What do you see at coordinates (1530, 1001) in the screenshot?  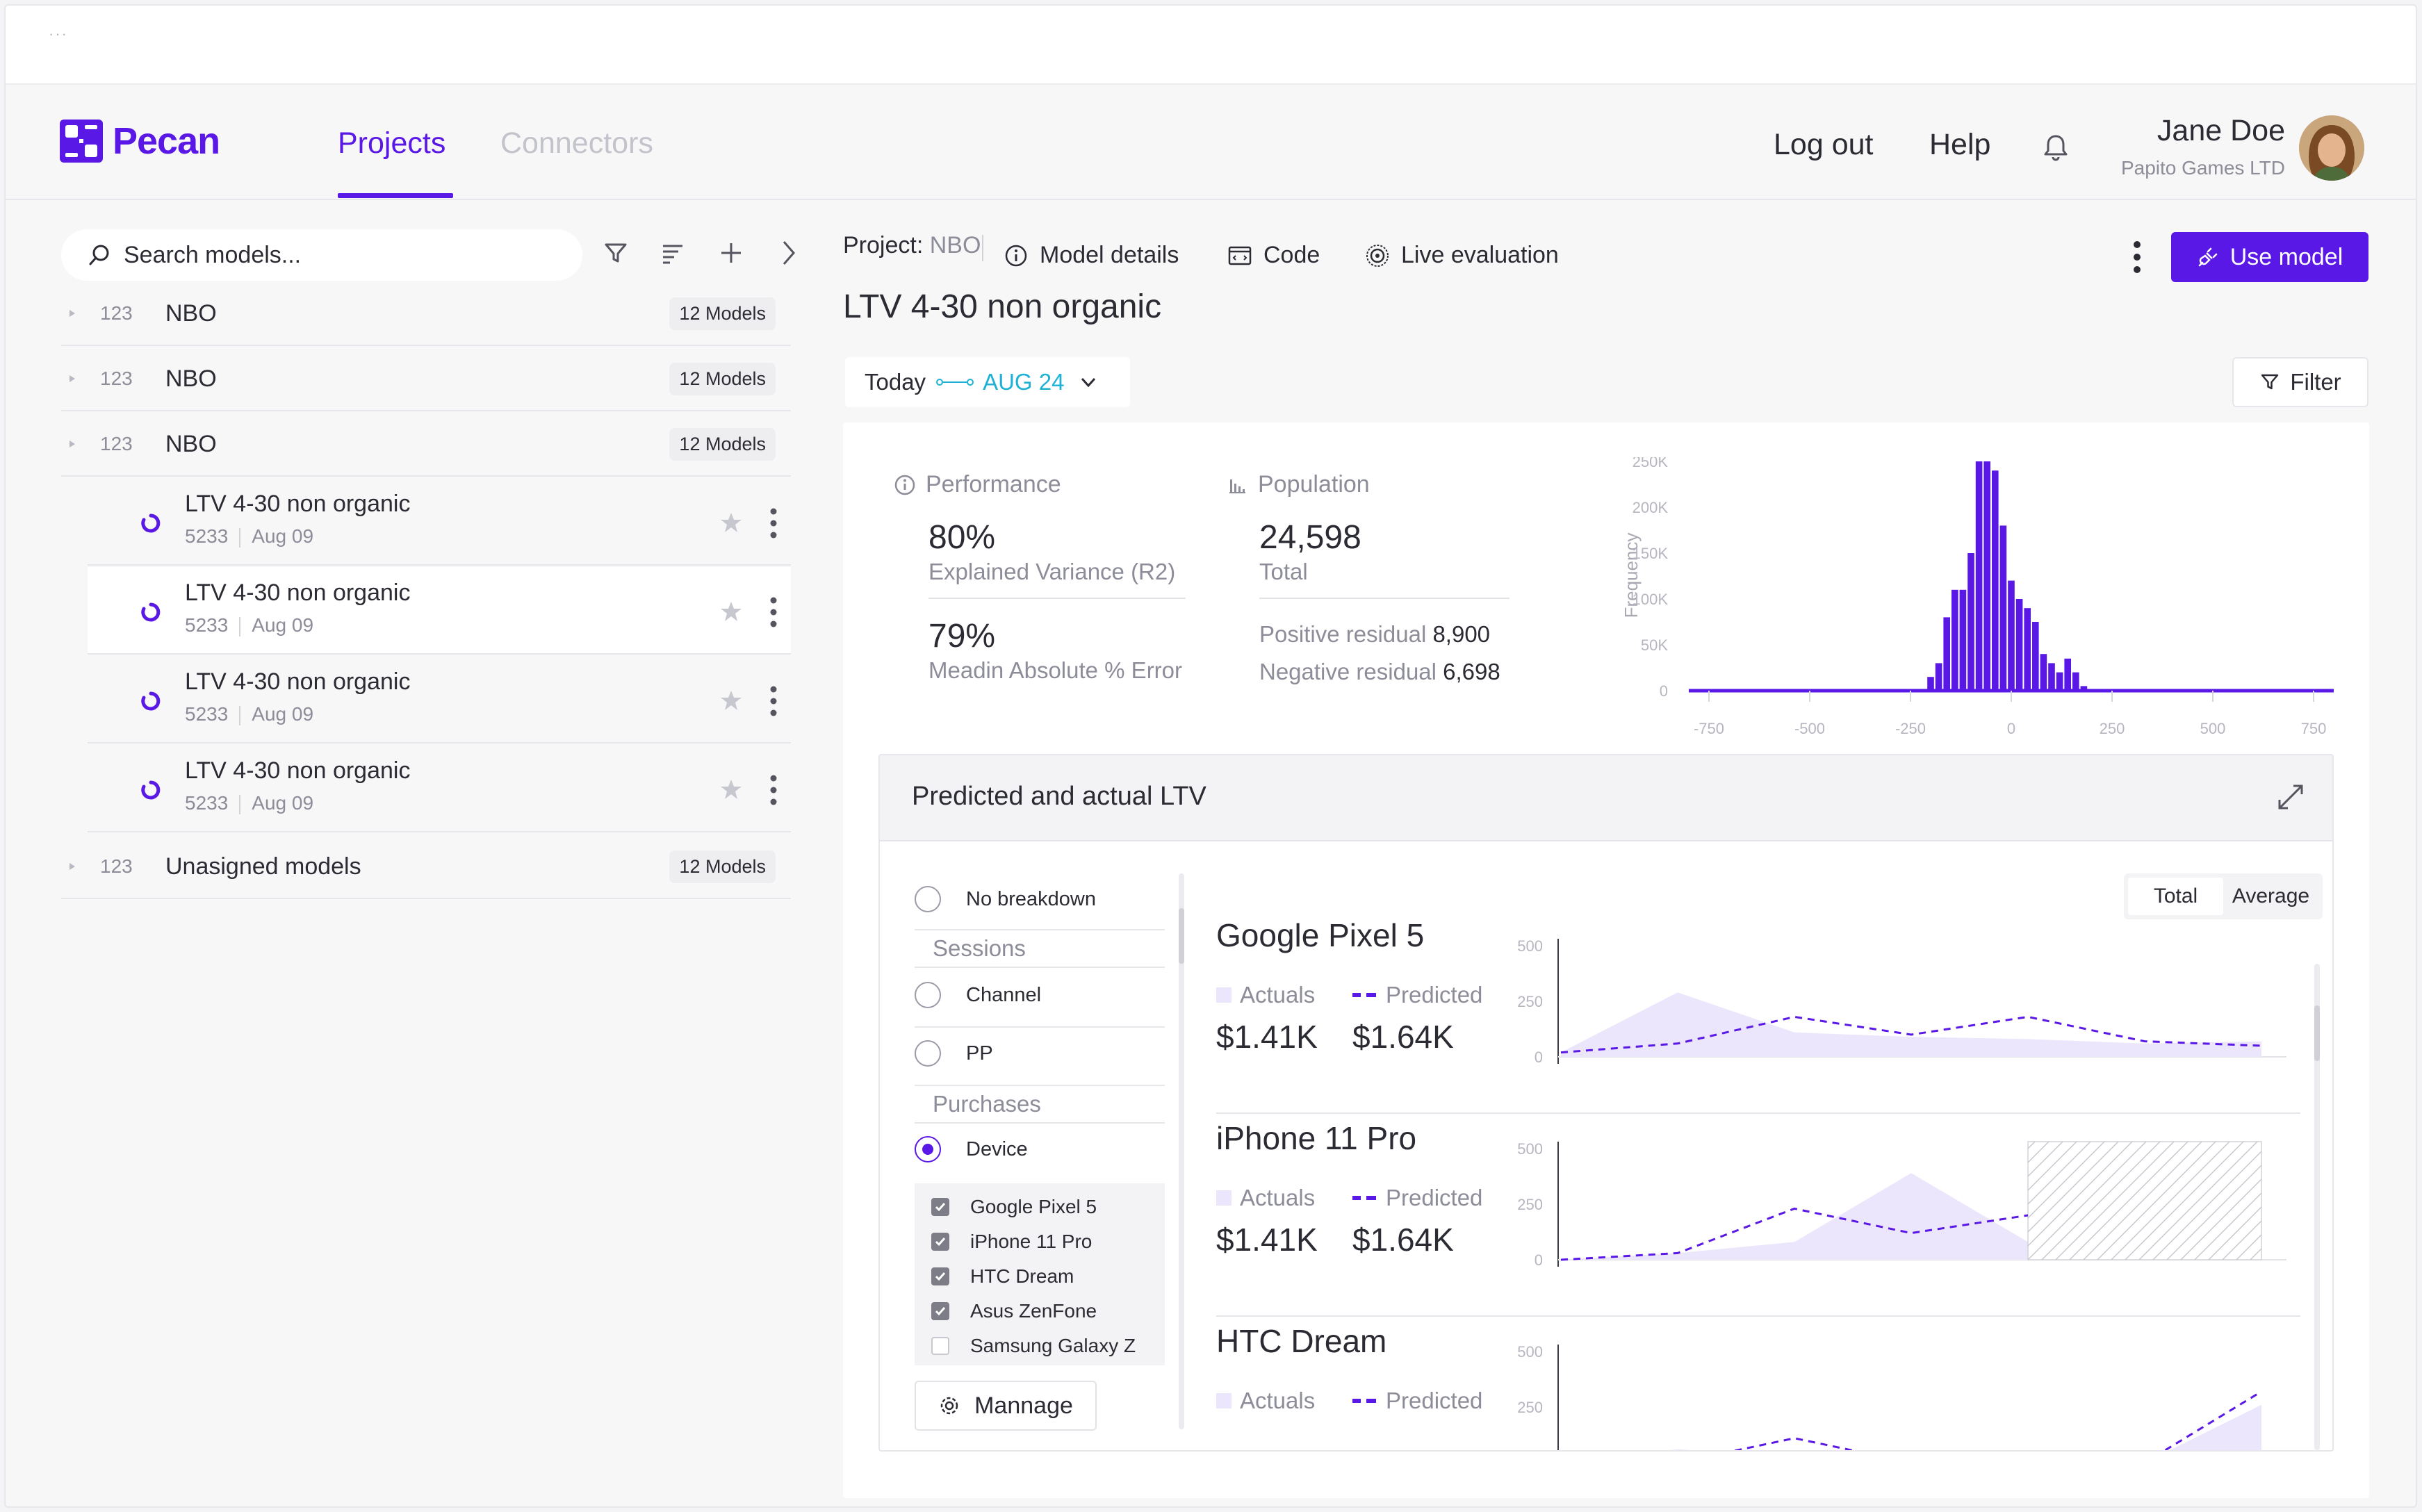 I see `y-tick-label: 250` at bounding box center [1530, 1001].